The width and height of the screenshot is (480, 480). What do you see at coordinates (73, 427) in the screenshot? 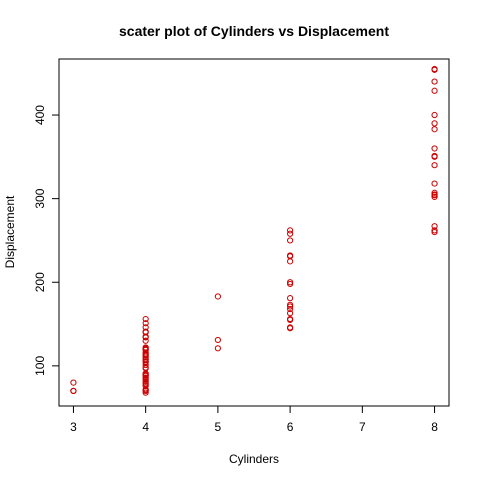
I see `x-tick-label: 3` at bounding box center [73, 427].